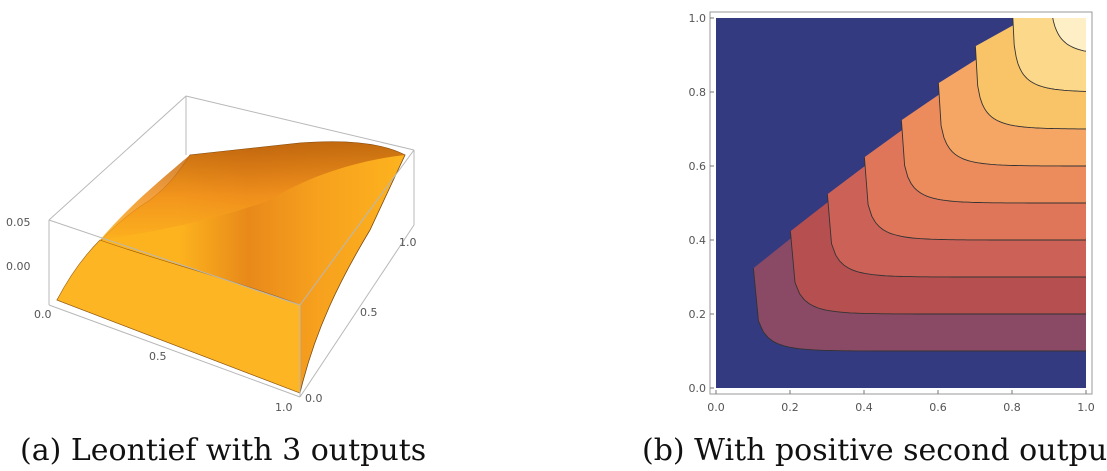 The width and height of the screenshot is (1107, 471). What do you see at coordinates (18, 266) in the screenshot?
I see `z-tick-label: 0.00` at bounding box center [18, 266].